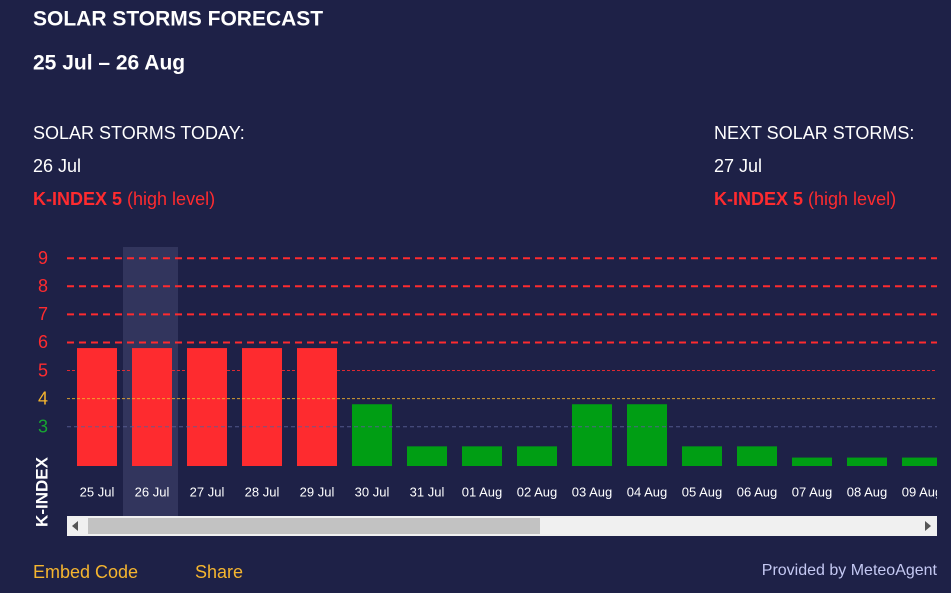 This screenshot has height=593, width=951. What do you see at coordinates (702, 491) in the screenshot?
I see `x-tick-label: 05 Aug` at bounding box center [702, 491].